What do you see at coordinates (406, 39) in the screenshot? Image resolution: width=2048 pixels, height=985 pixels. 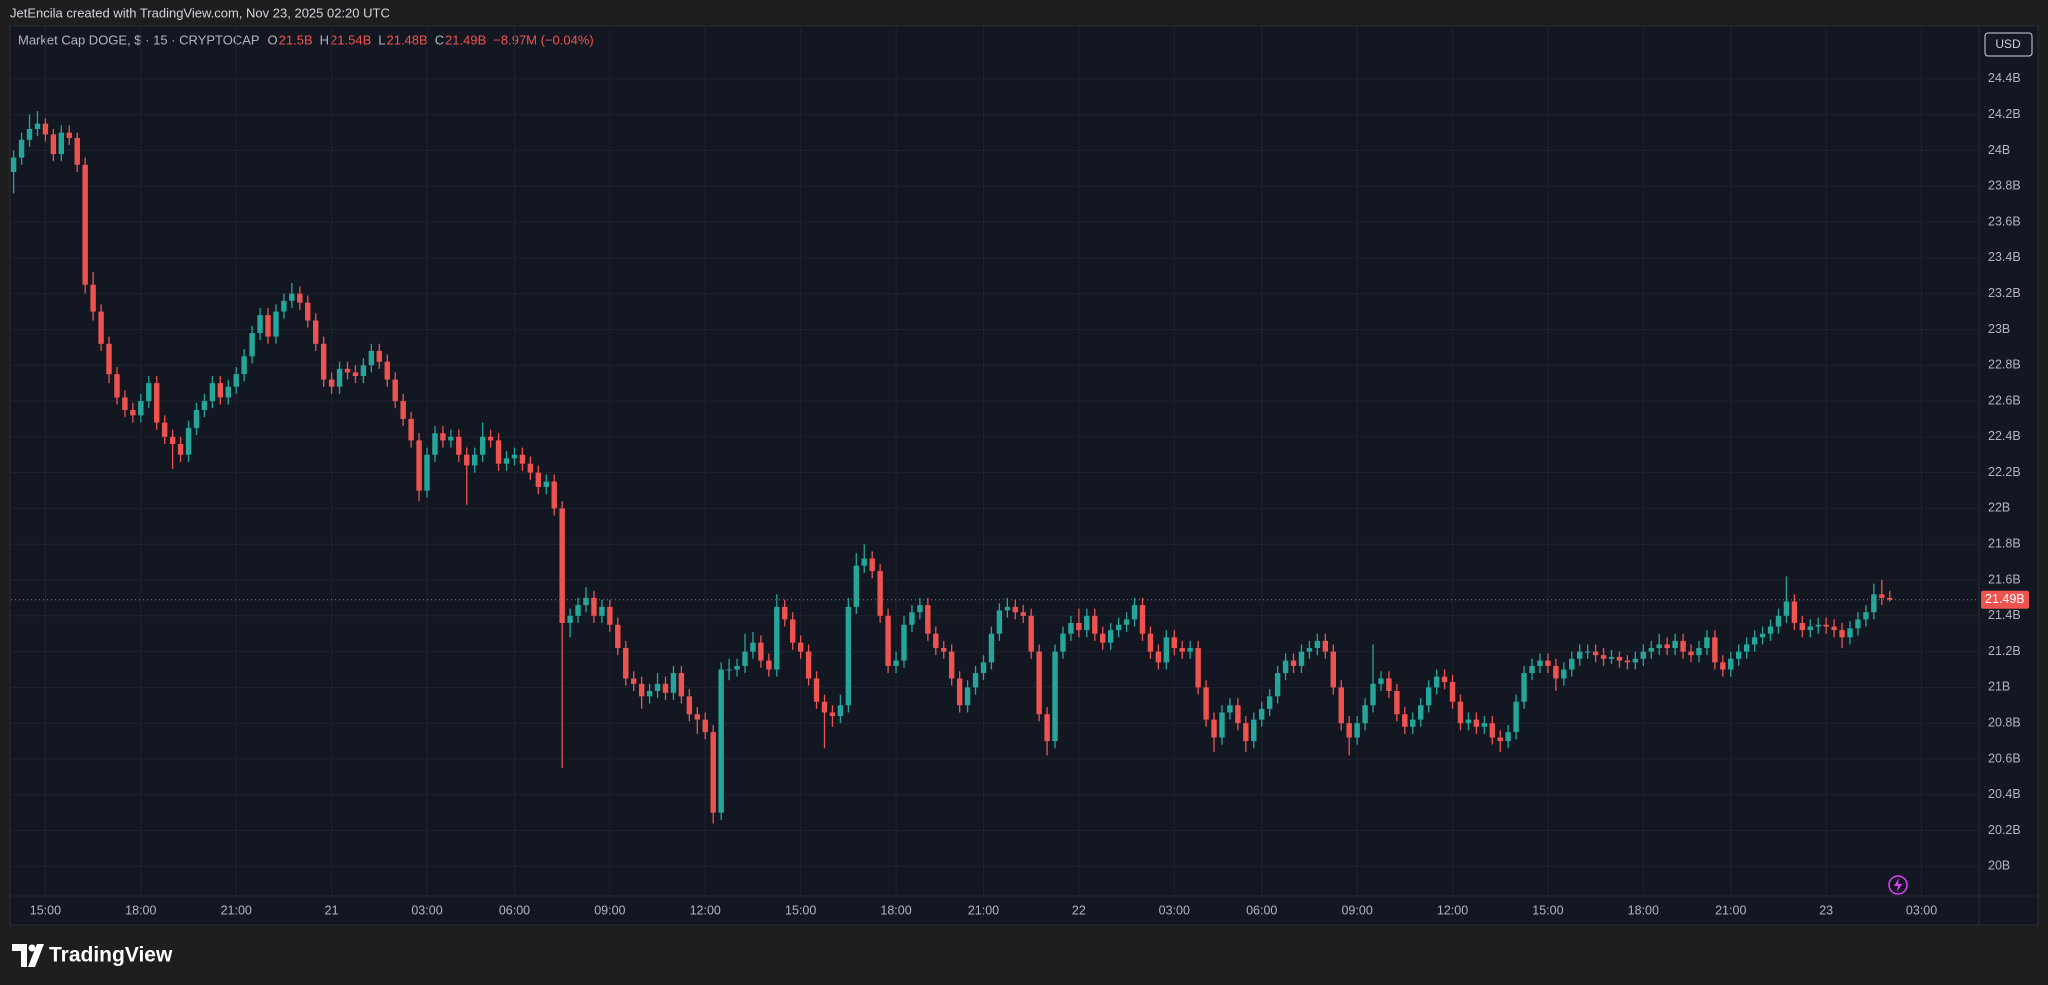 I see `legend-value: 21.48B` at bounding box center [406, 39].